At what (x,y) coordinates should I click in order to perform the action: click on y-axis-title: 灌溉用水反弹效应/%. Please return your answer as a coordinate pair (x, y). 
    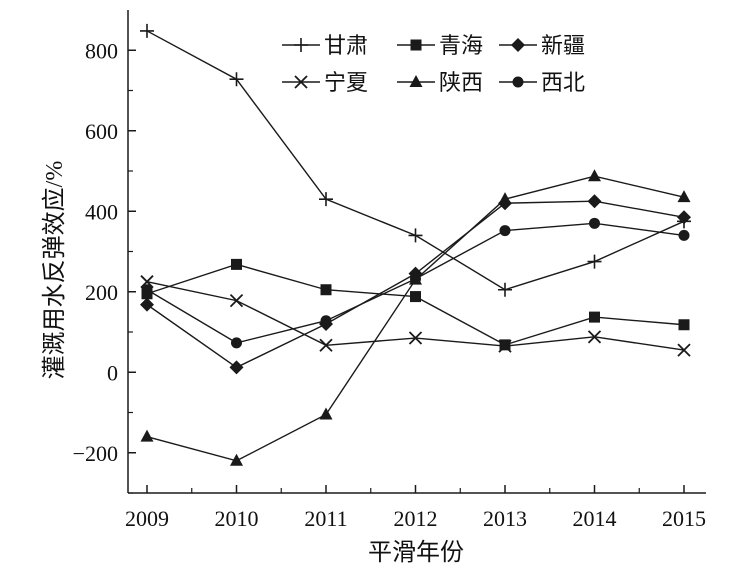
    Looking at the image, I should click on (54, 270).